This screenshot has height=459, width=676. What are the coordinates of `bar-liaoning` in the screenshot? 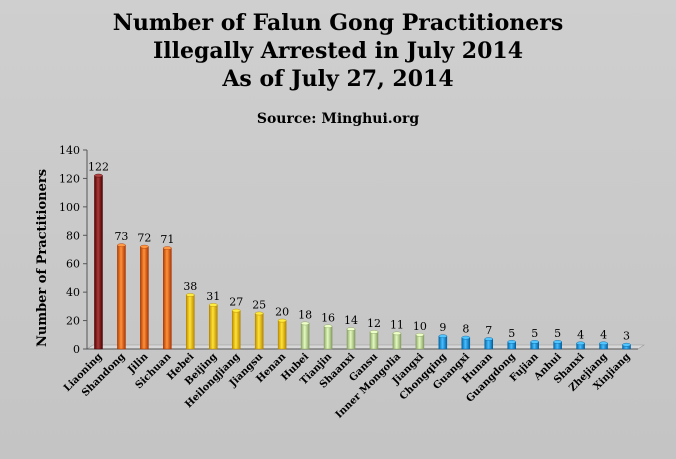 It's located at (98, 261).